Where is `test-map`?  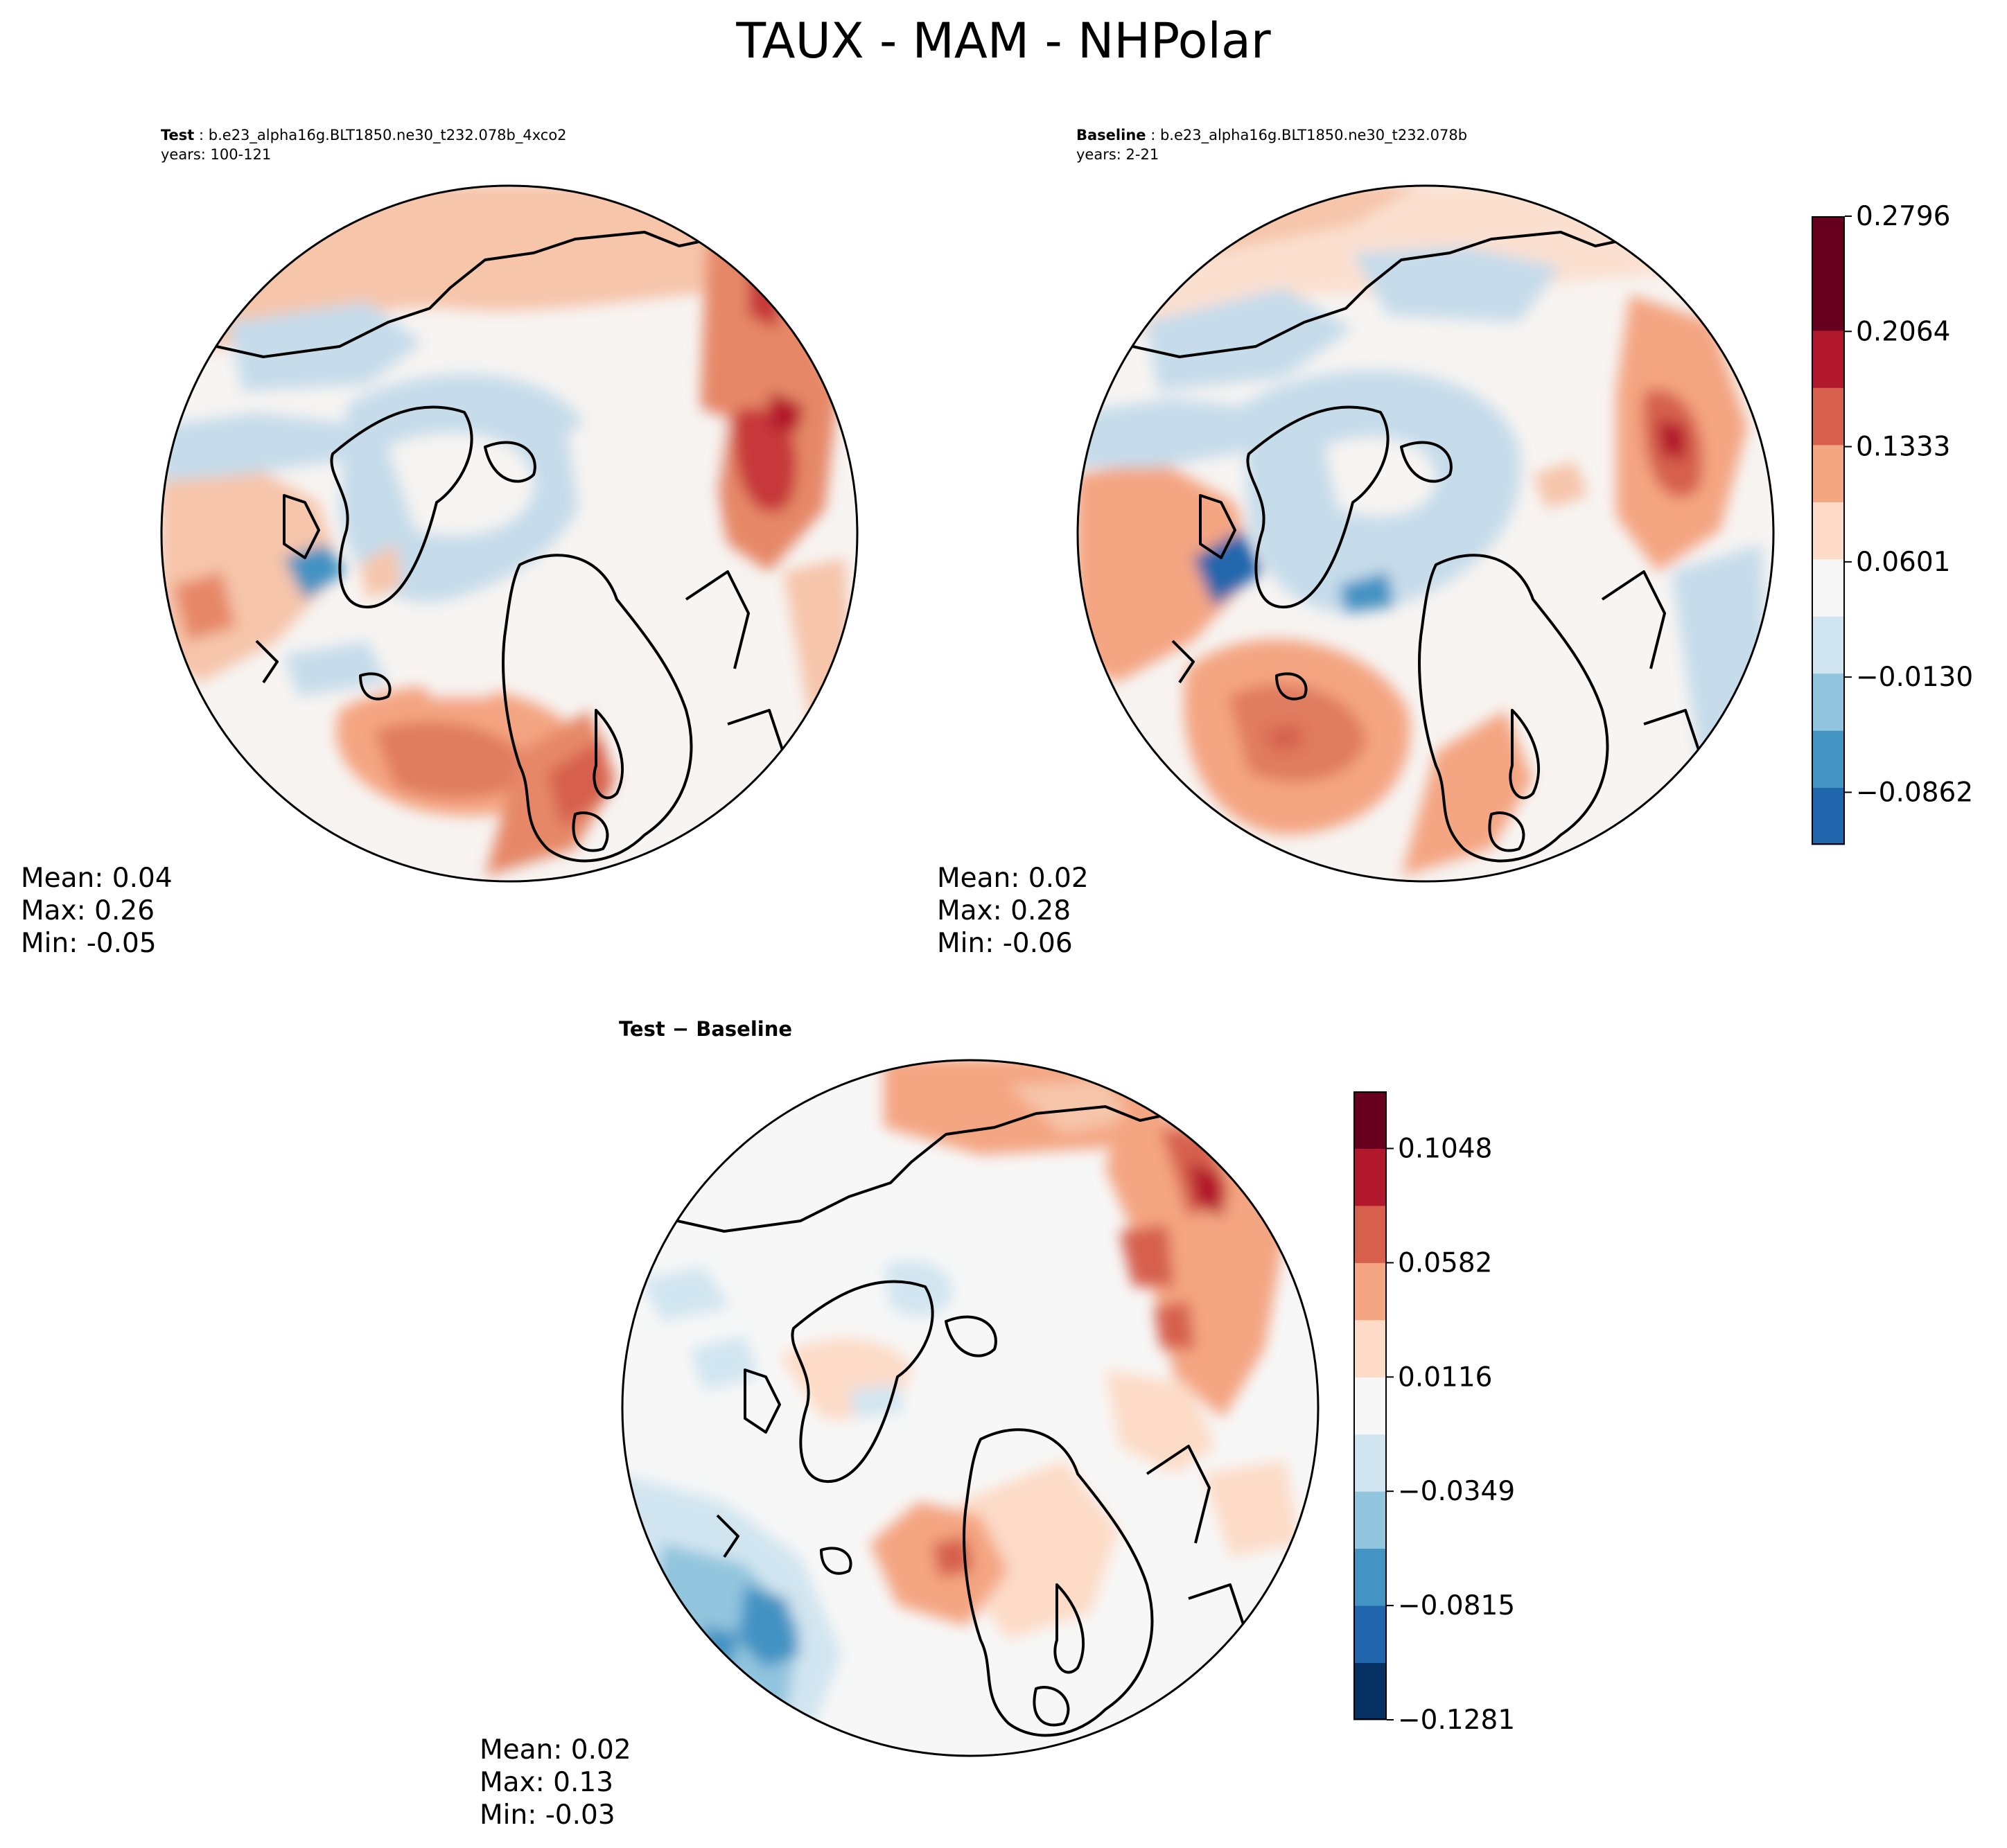
test-map is located at coordinates (509, 533).